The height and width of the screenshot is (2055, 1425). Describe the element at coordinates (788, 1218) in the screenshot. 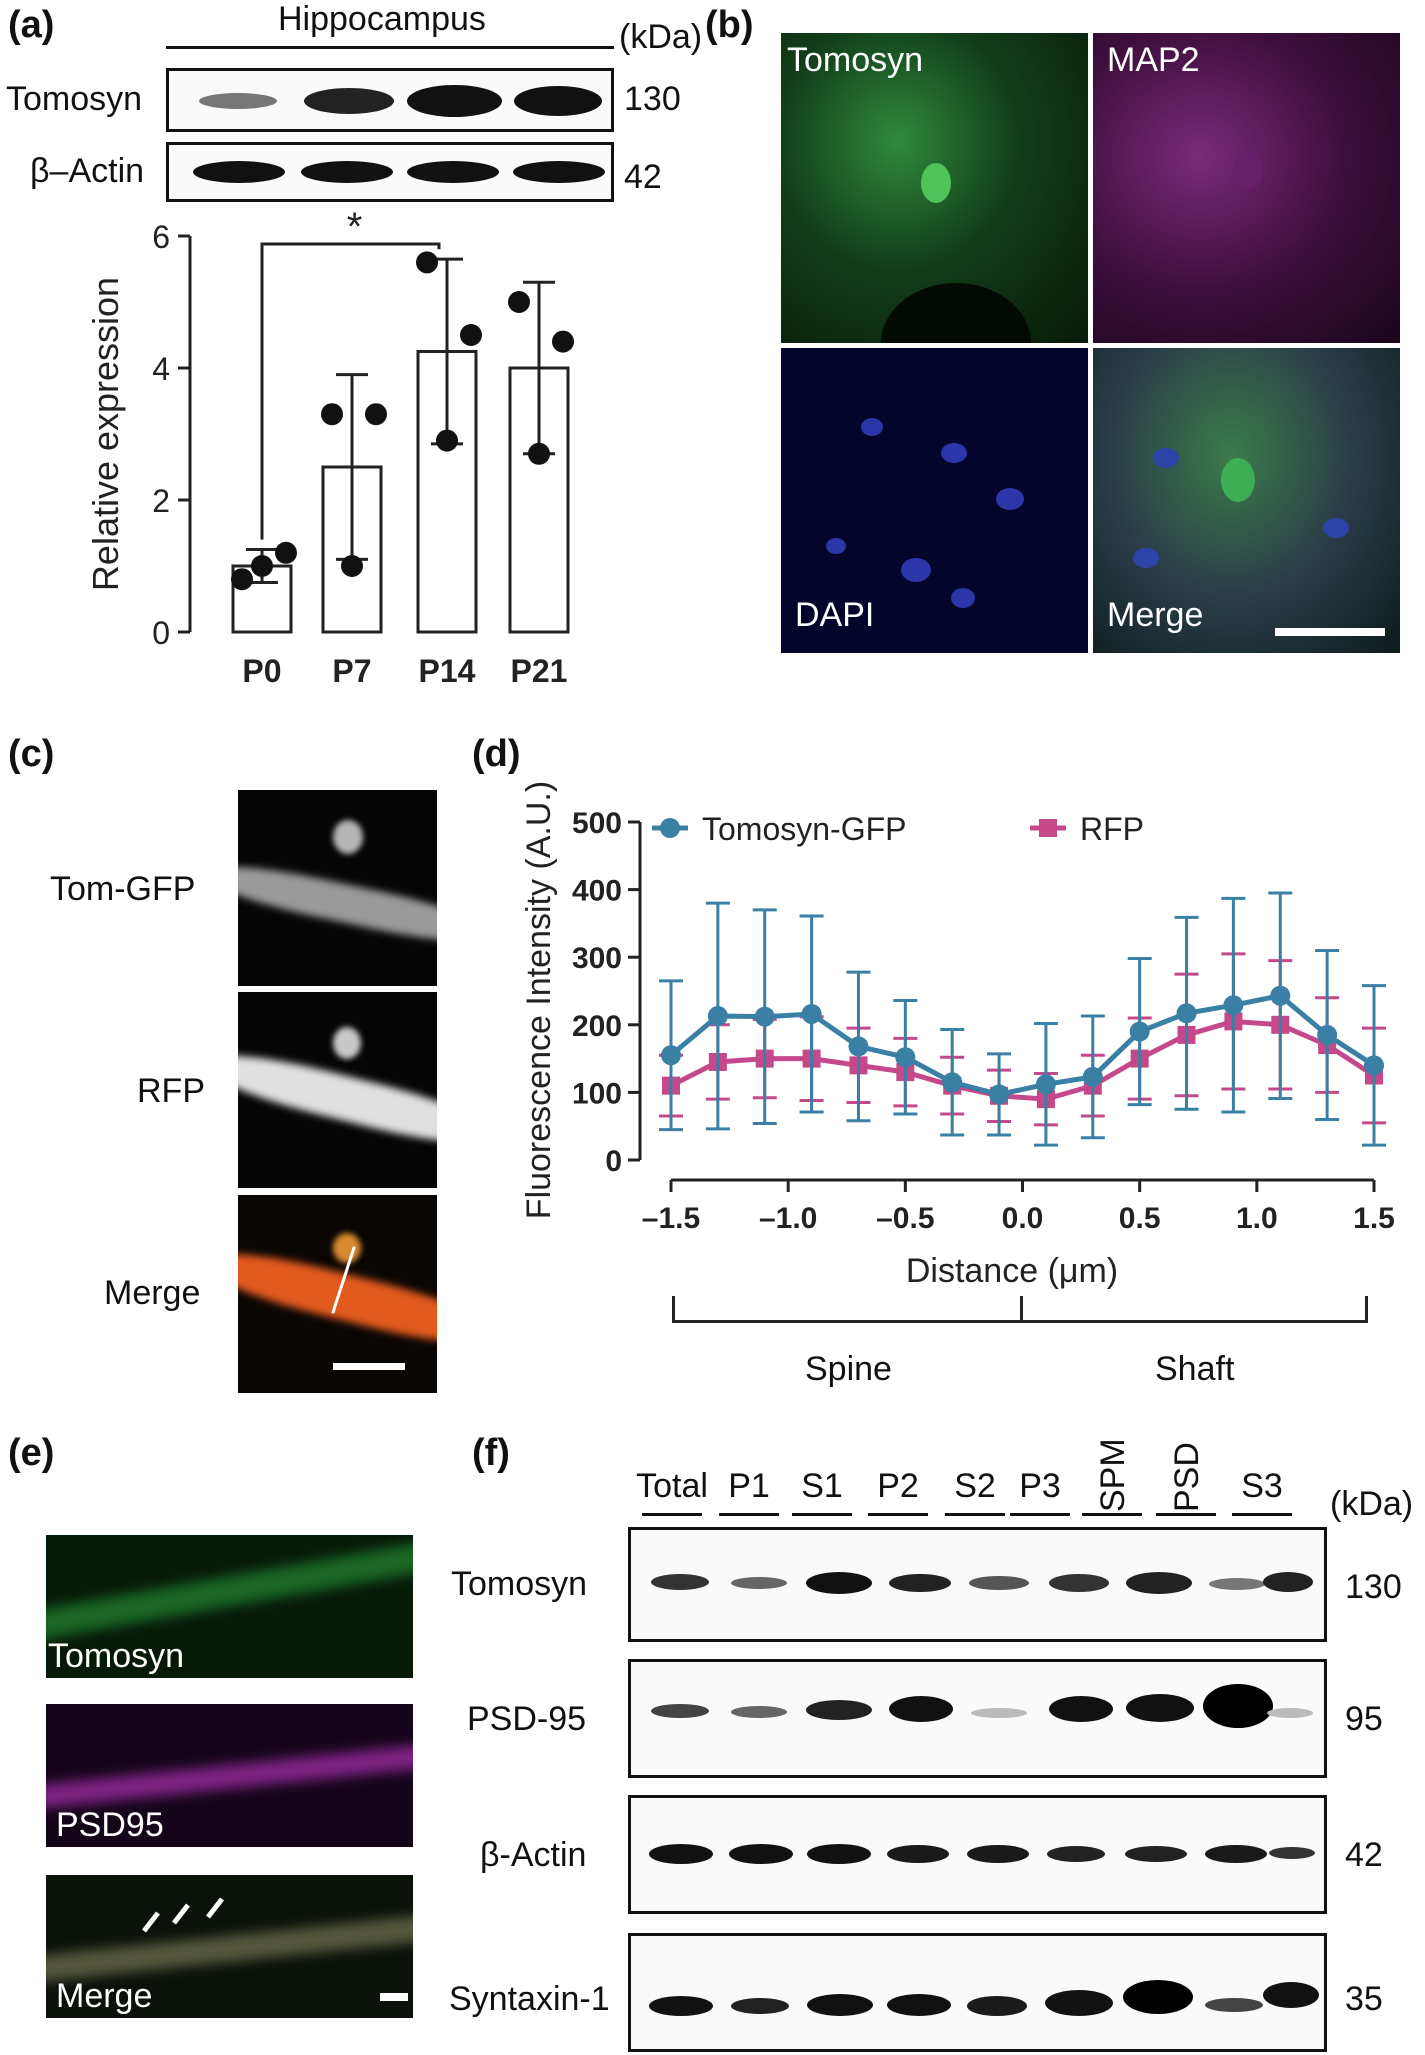

I see `x-tick-label: –1.0` at that location.